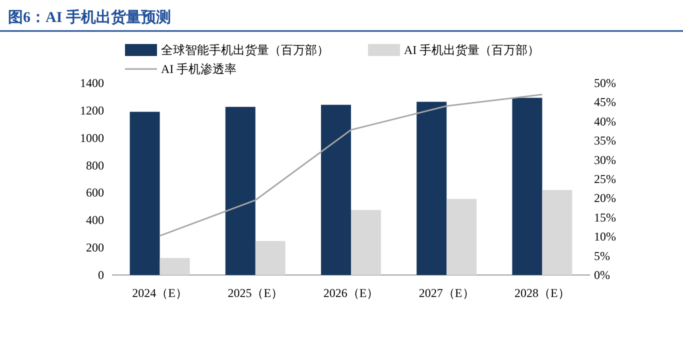 The image size is (683, 345). What do you see at coordinates (245, 50) in the screenshot?
I see `legend-label: 全球智能手机出货量（百万部）` at bounding box center [245, 50].